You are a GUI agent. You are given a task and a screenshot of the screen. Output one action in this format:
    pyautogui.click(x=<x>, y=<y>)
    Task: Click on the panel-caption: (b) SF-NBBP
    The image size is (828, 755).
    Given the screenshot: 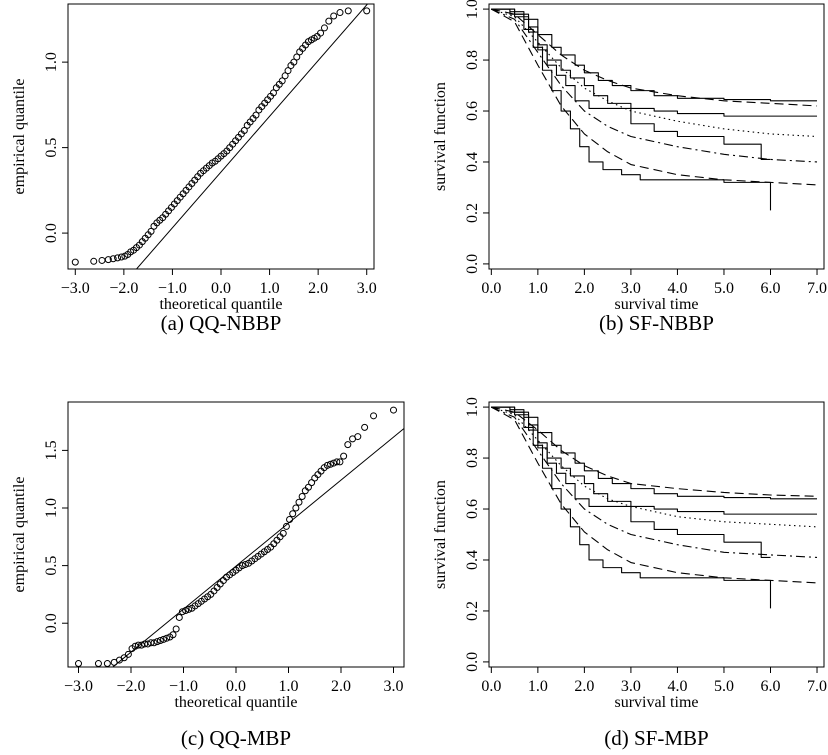 What is the action you would take?
    pyautogui.click(x=656, y=323)
    